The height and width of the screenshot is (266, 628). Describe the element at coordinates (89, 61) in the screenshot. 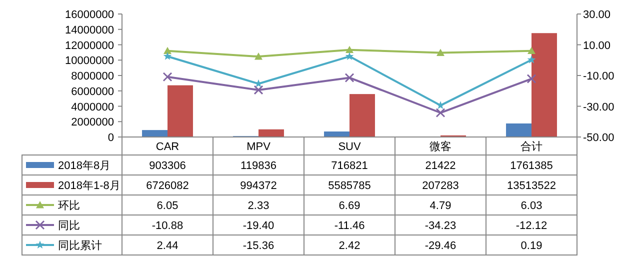

I see `y-tick-label: 10000000` at that location.